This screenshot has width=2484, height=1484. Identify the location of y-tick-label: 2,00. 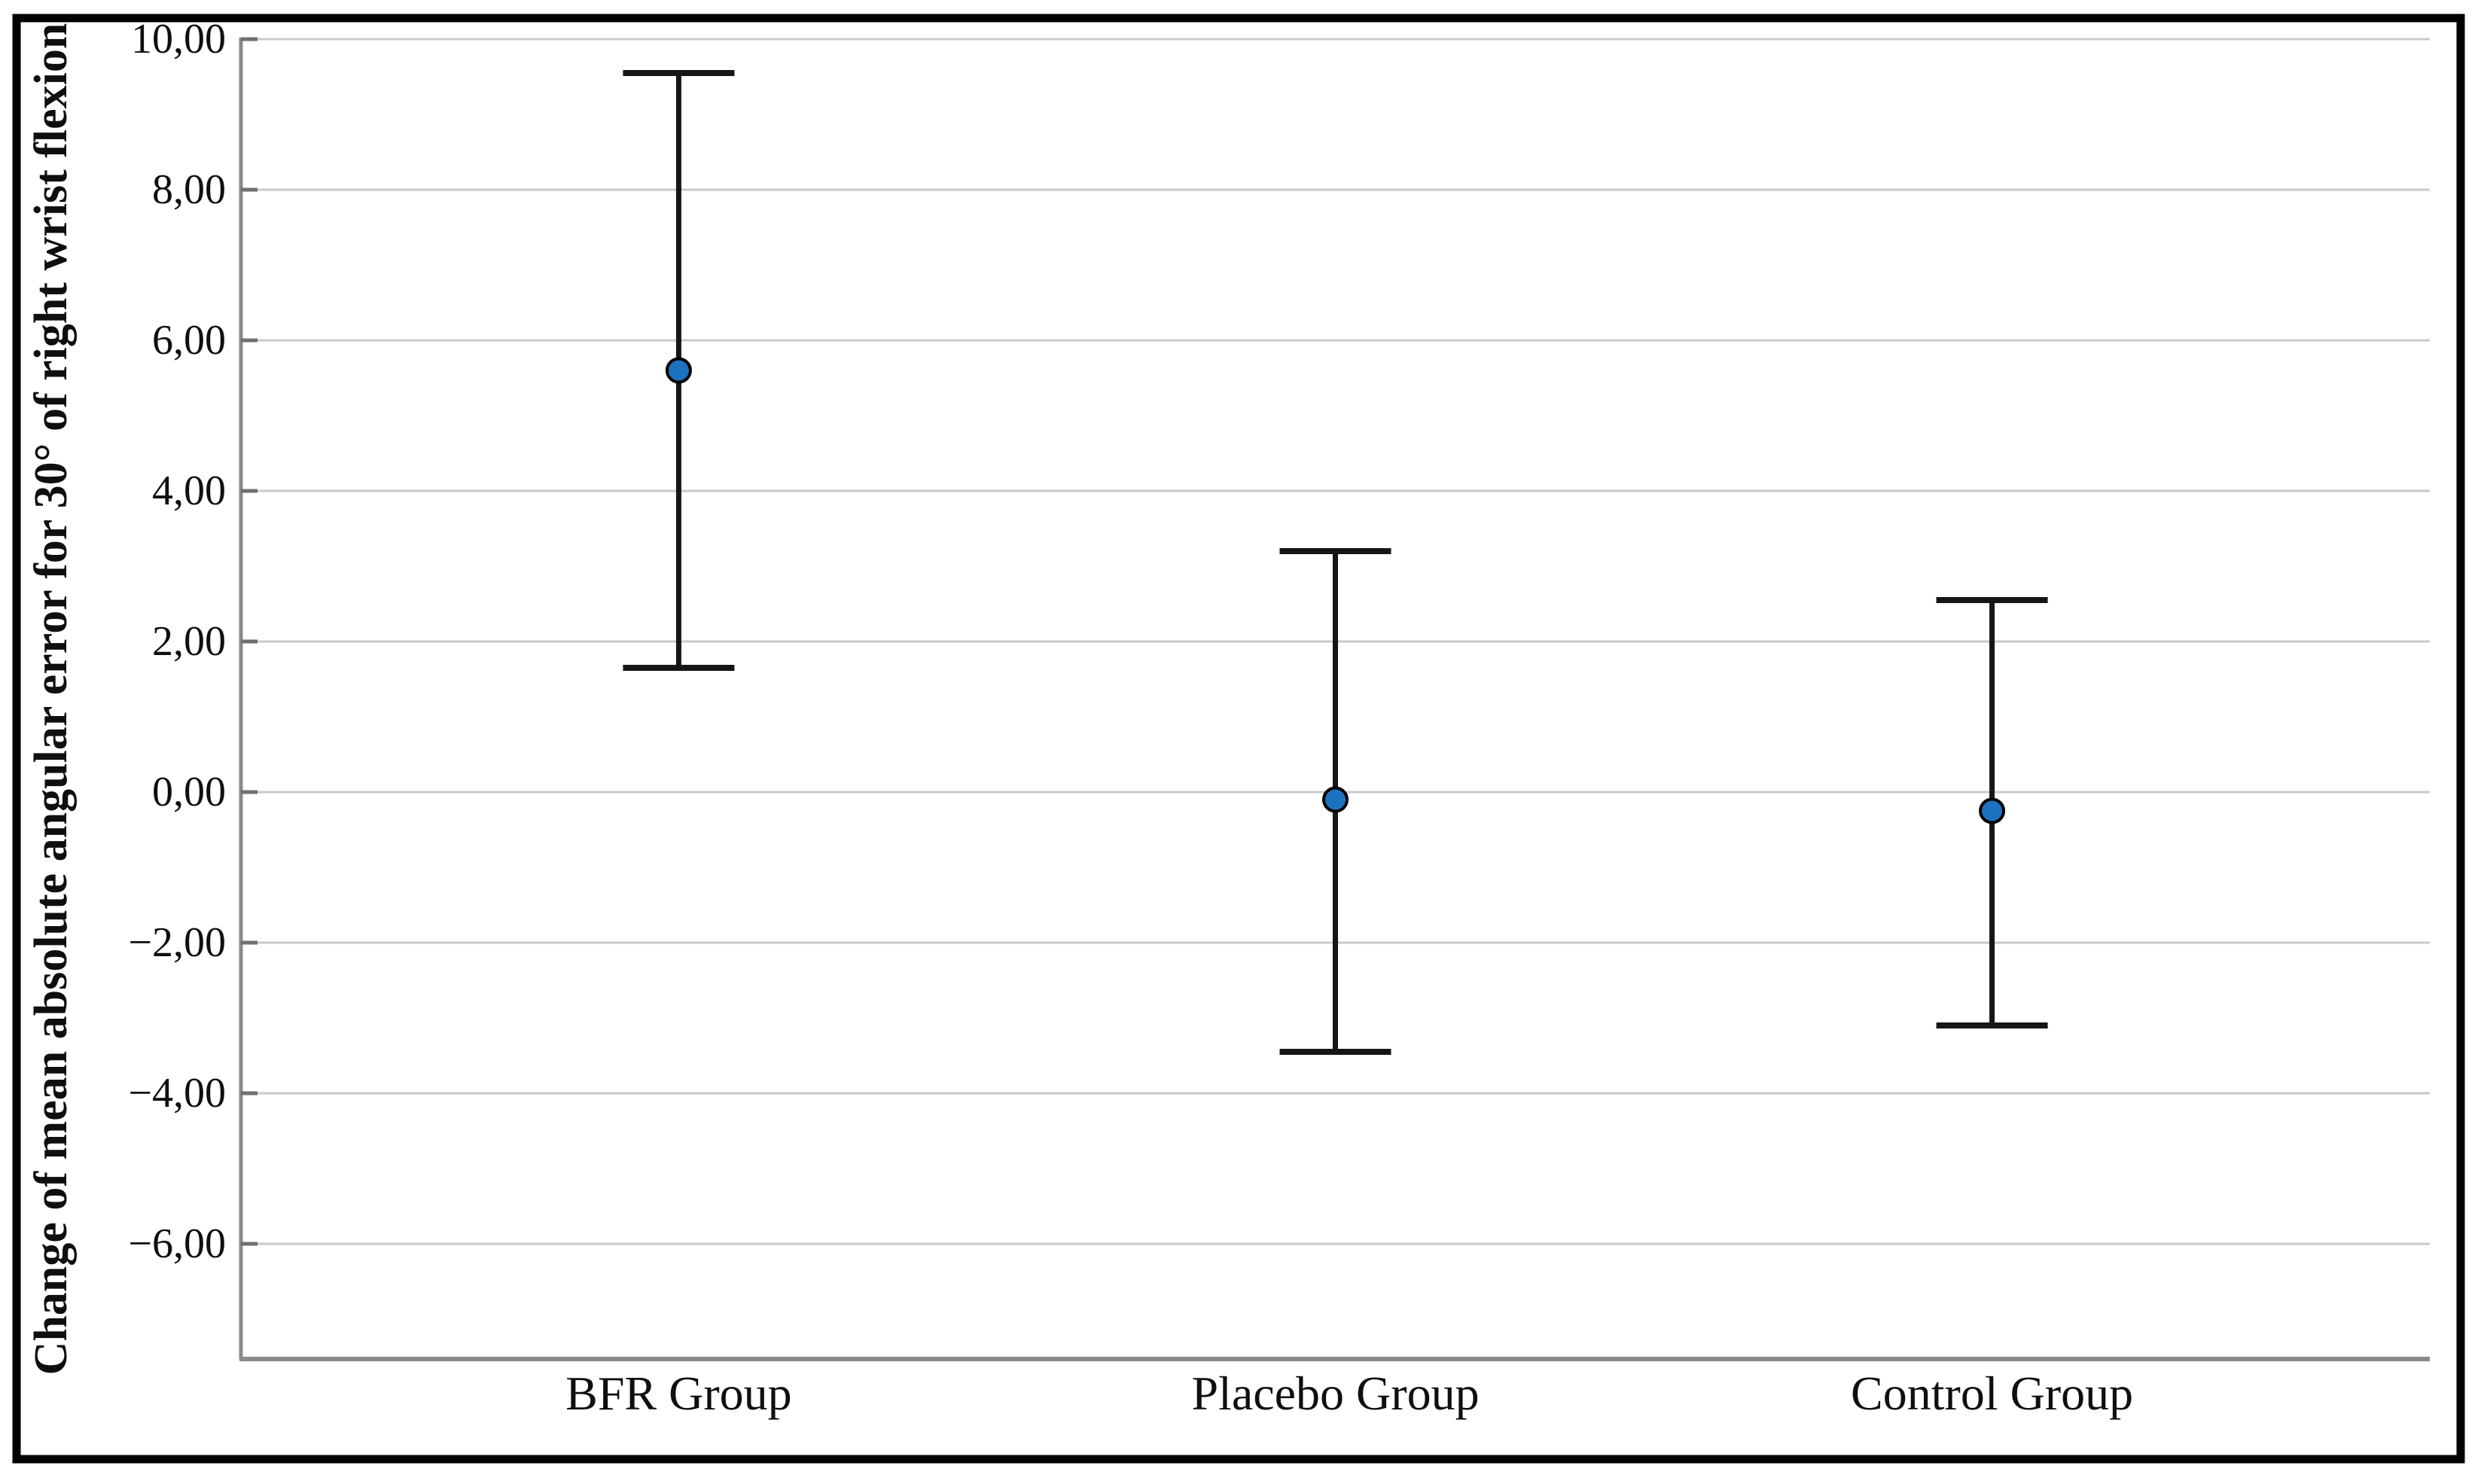
(189, 641).